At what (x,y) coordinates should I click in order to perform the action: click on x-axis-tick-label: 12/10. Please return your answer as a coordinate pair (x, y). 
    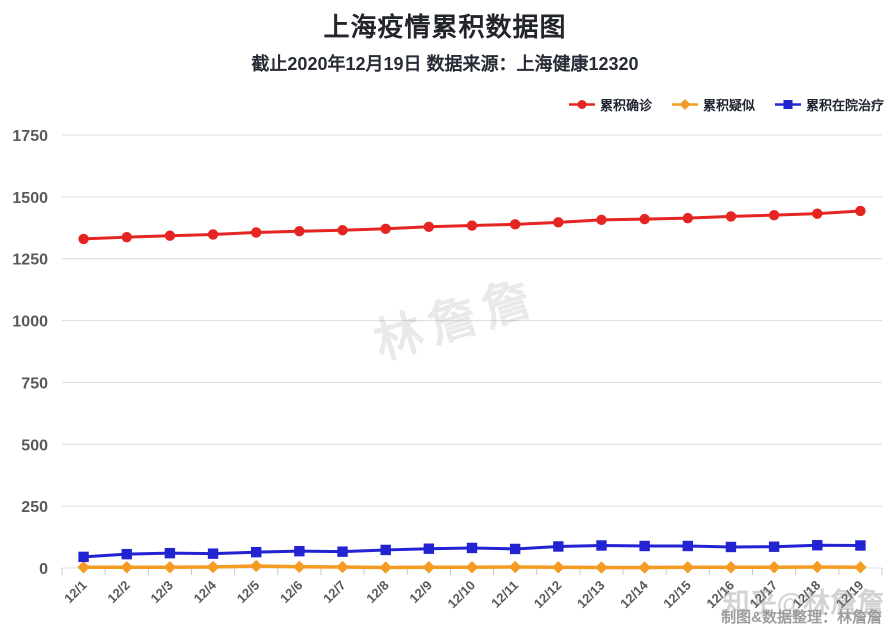
    Looking at the image, I should click on (462, 595).